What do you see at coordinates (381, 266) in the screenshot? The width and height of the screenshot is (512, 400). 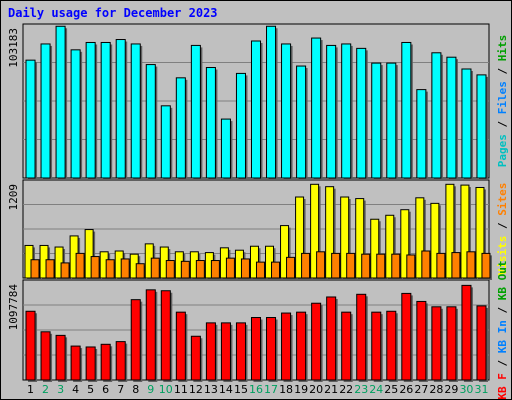 I see `bar-sites-day-24-face` at bounding box center [381, 266].